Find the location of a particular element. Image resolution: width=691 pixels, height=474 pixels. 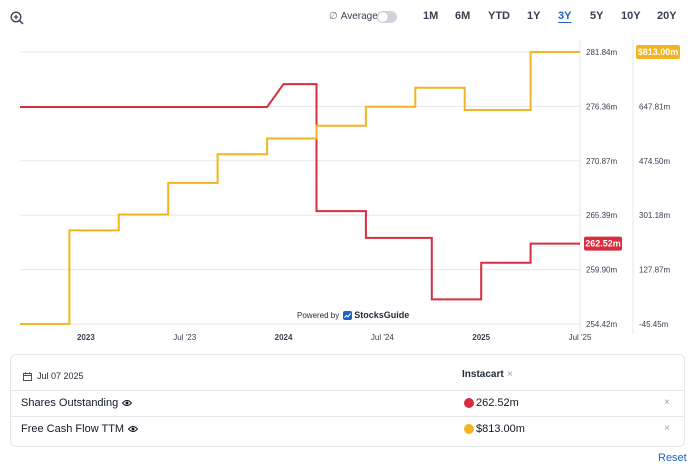

metric-row-shares: Shares Outstanding 262.52m × is located at coordinates (347, 402).